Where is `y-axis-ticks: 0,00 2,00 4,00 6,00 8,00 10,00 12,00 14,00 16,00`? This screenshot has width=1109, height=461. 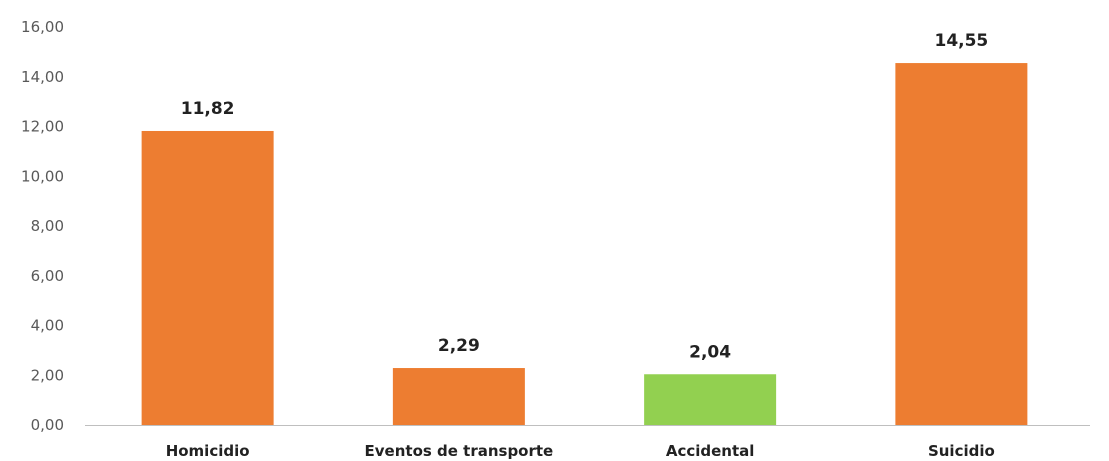
y-axis-ticks: 0,00 2,00 4,00 6,00 8,00 10,00 12,00 14,00 16,00 is located at coordinates (42, 226).